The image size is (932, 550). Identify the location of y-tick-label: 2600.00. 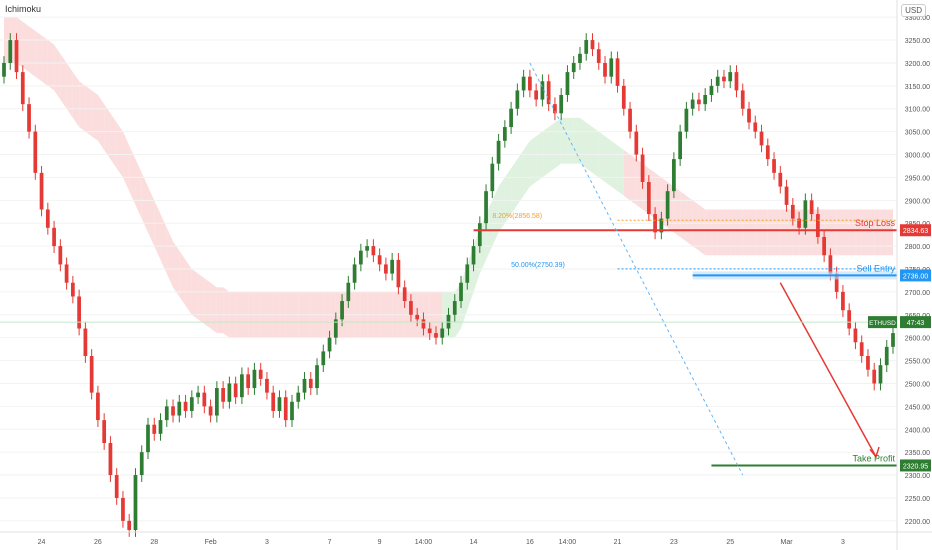
(917, 339).